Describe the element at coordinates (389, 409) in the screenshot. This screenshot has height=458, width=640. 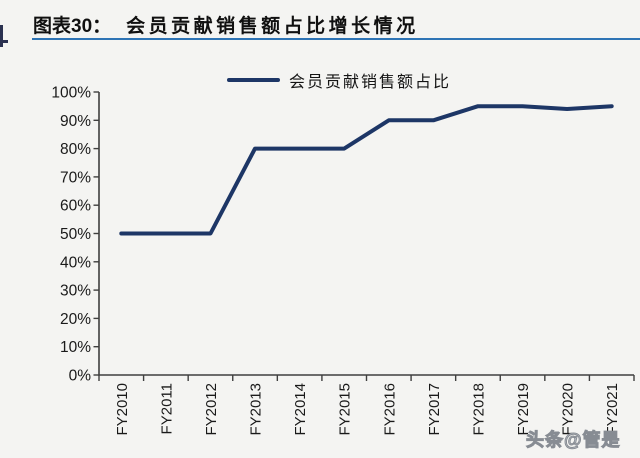
I see `x-category-label: FY2016` at that location.